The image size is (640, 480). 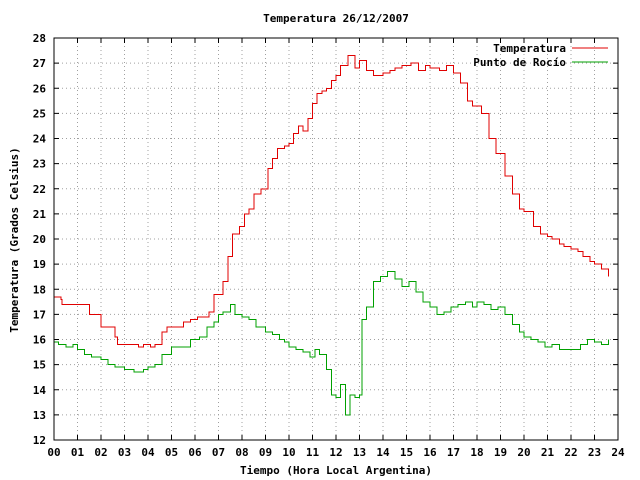 I want to click on legend-label-punto-de-rocio: Punto de Rocío, so click(x=519, y=62).